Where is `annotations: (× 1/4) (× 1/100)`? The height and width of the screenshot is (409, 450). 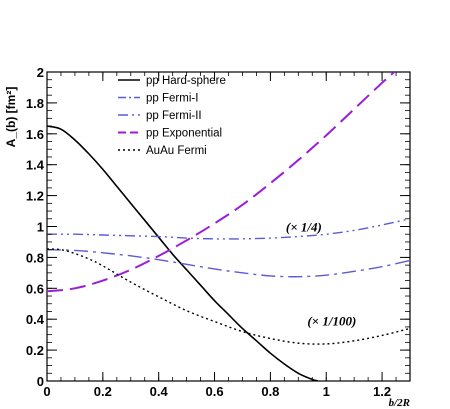 annotations: (× 1/4) (× 1/100) is located at coordinates (321, 274).